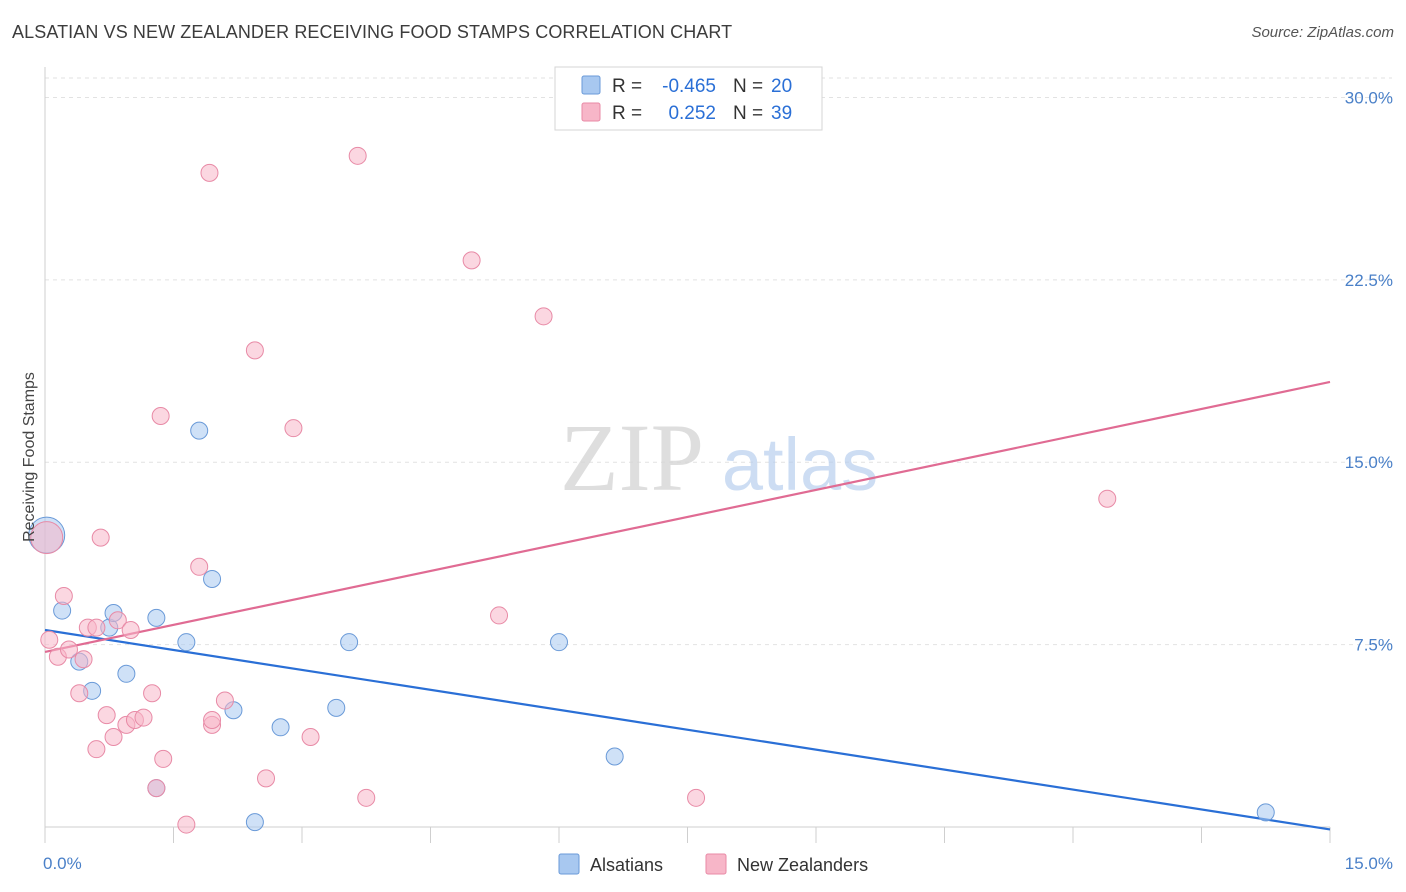 The image size is (1406, 892). I want to click on series-legend: Alsatians New Zealanders, so click(713, 864).